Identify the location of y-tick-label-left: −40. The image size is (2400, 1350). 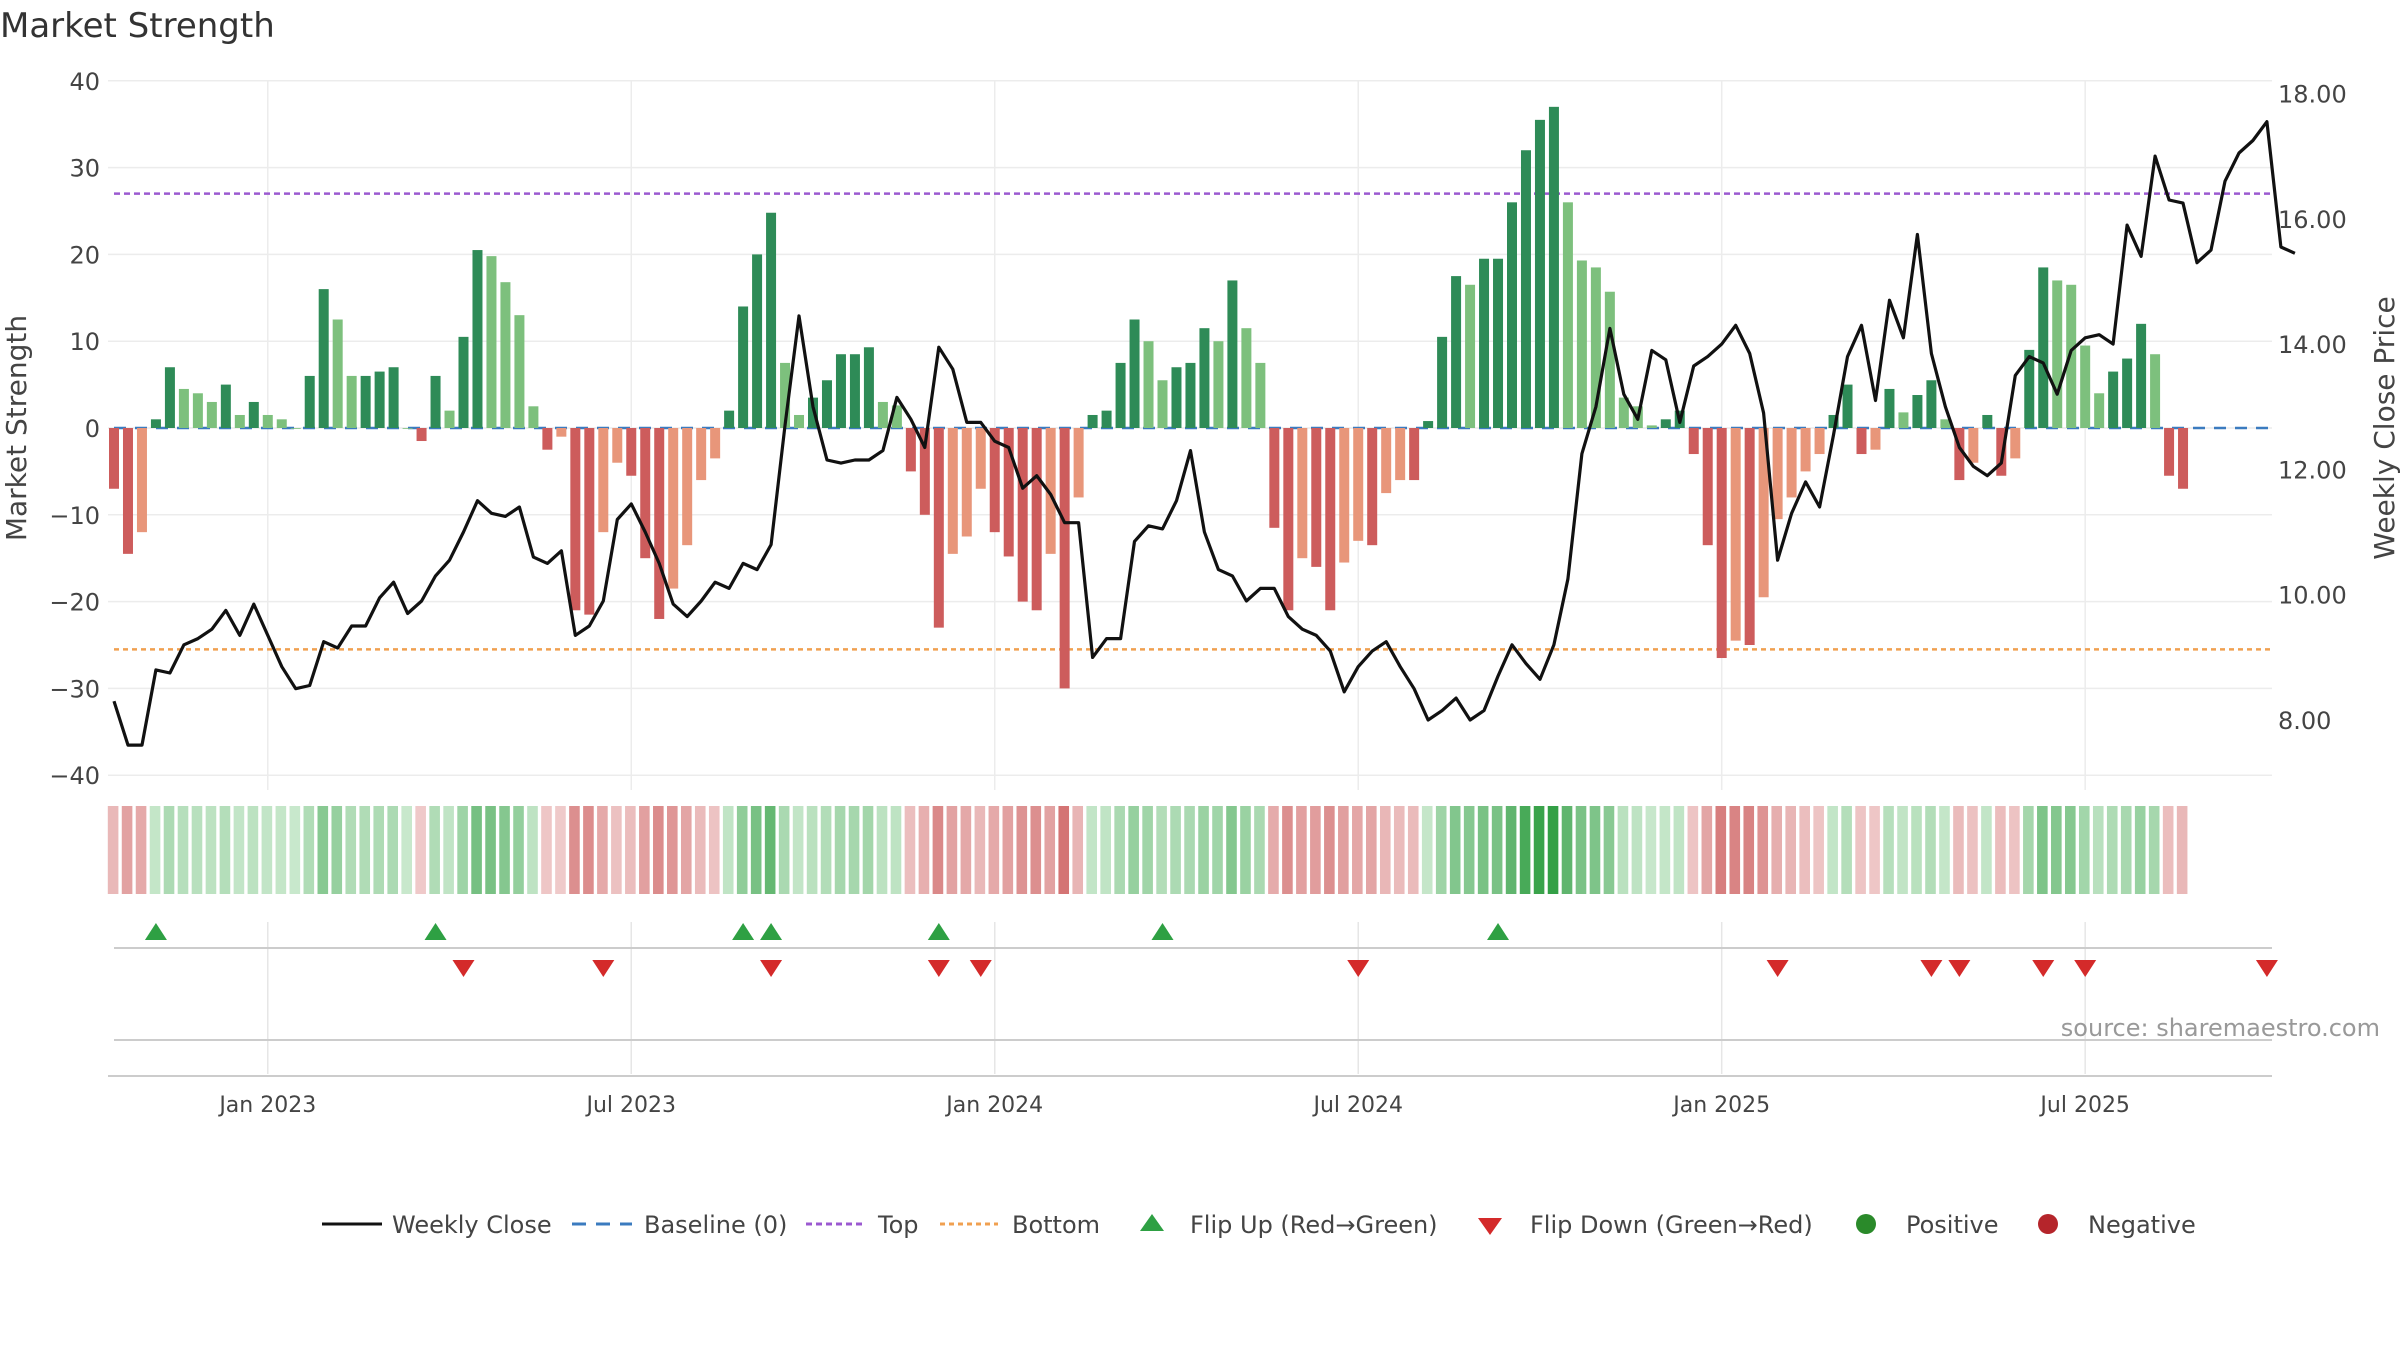
(74, 776).